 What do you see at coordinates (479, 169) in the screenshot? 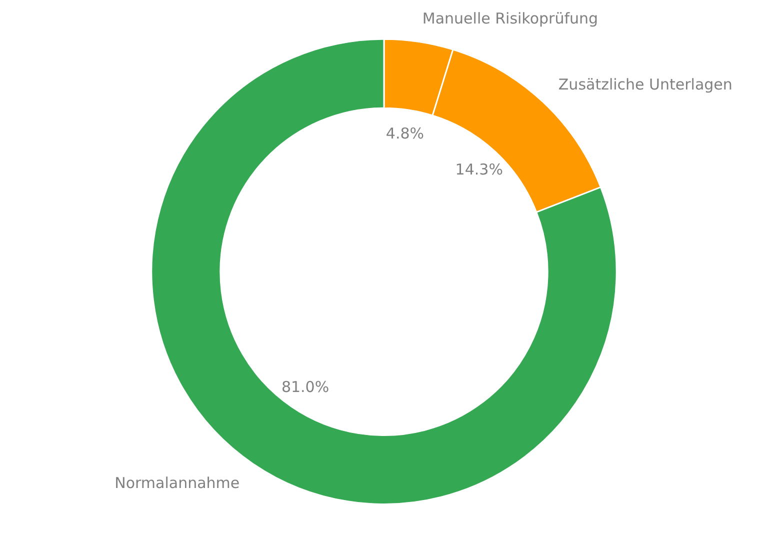
I see `data-label: 14.3%` at bounding box center [479, 169].